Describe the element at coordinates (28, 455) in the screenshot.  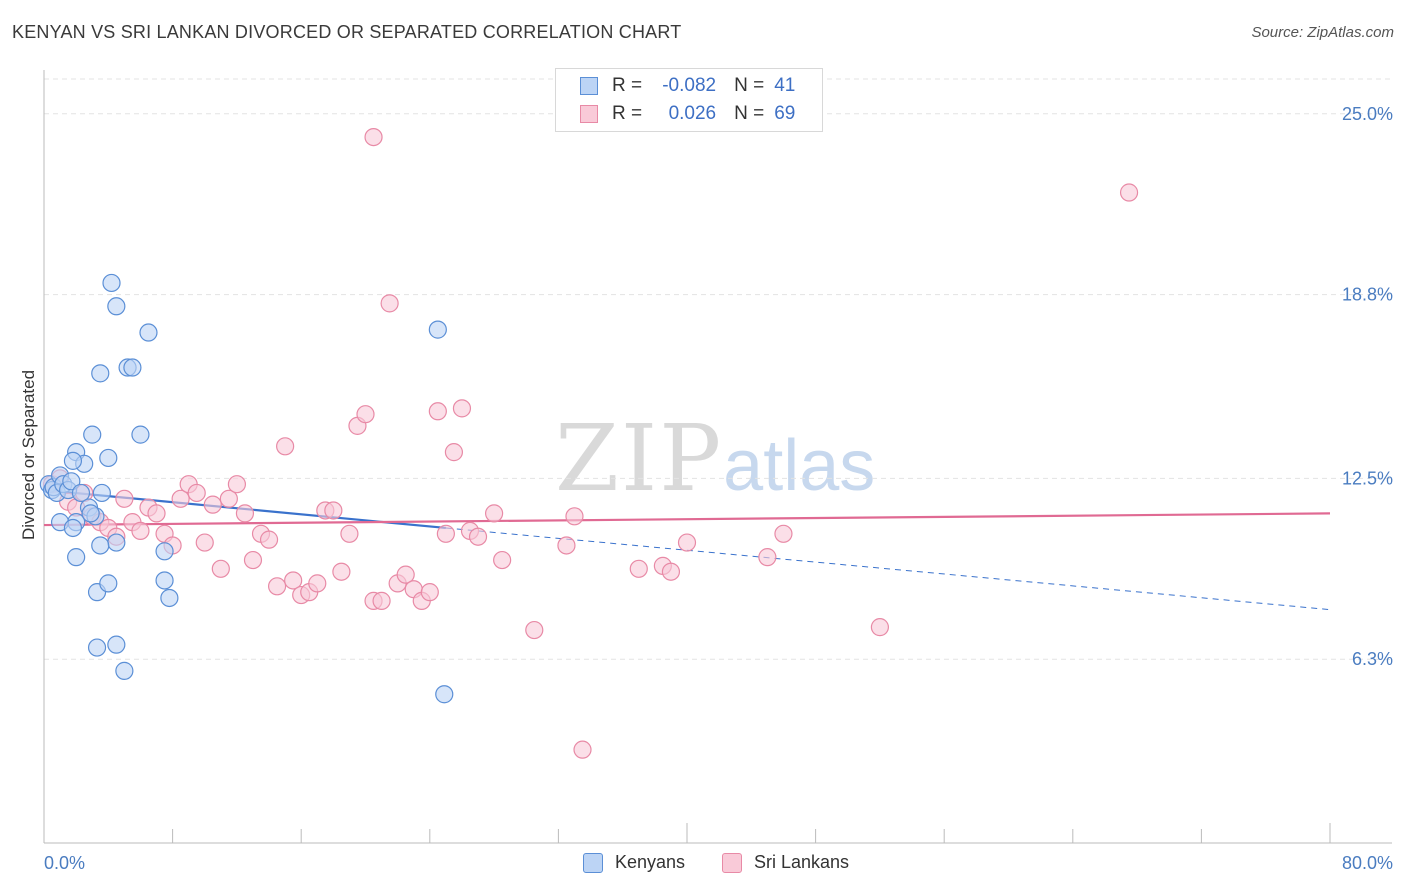
I see `y-axis-label: Divorced or Separated` at that location.